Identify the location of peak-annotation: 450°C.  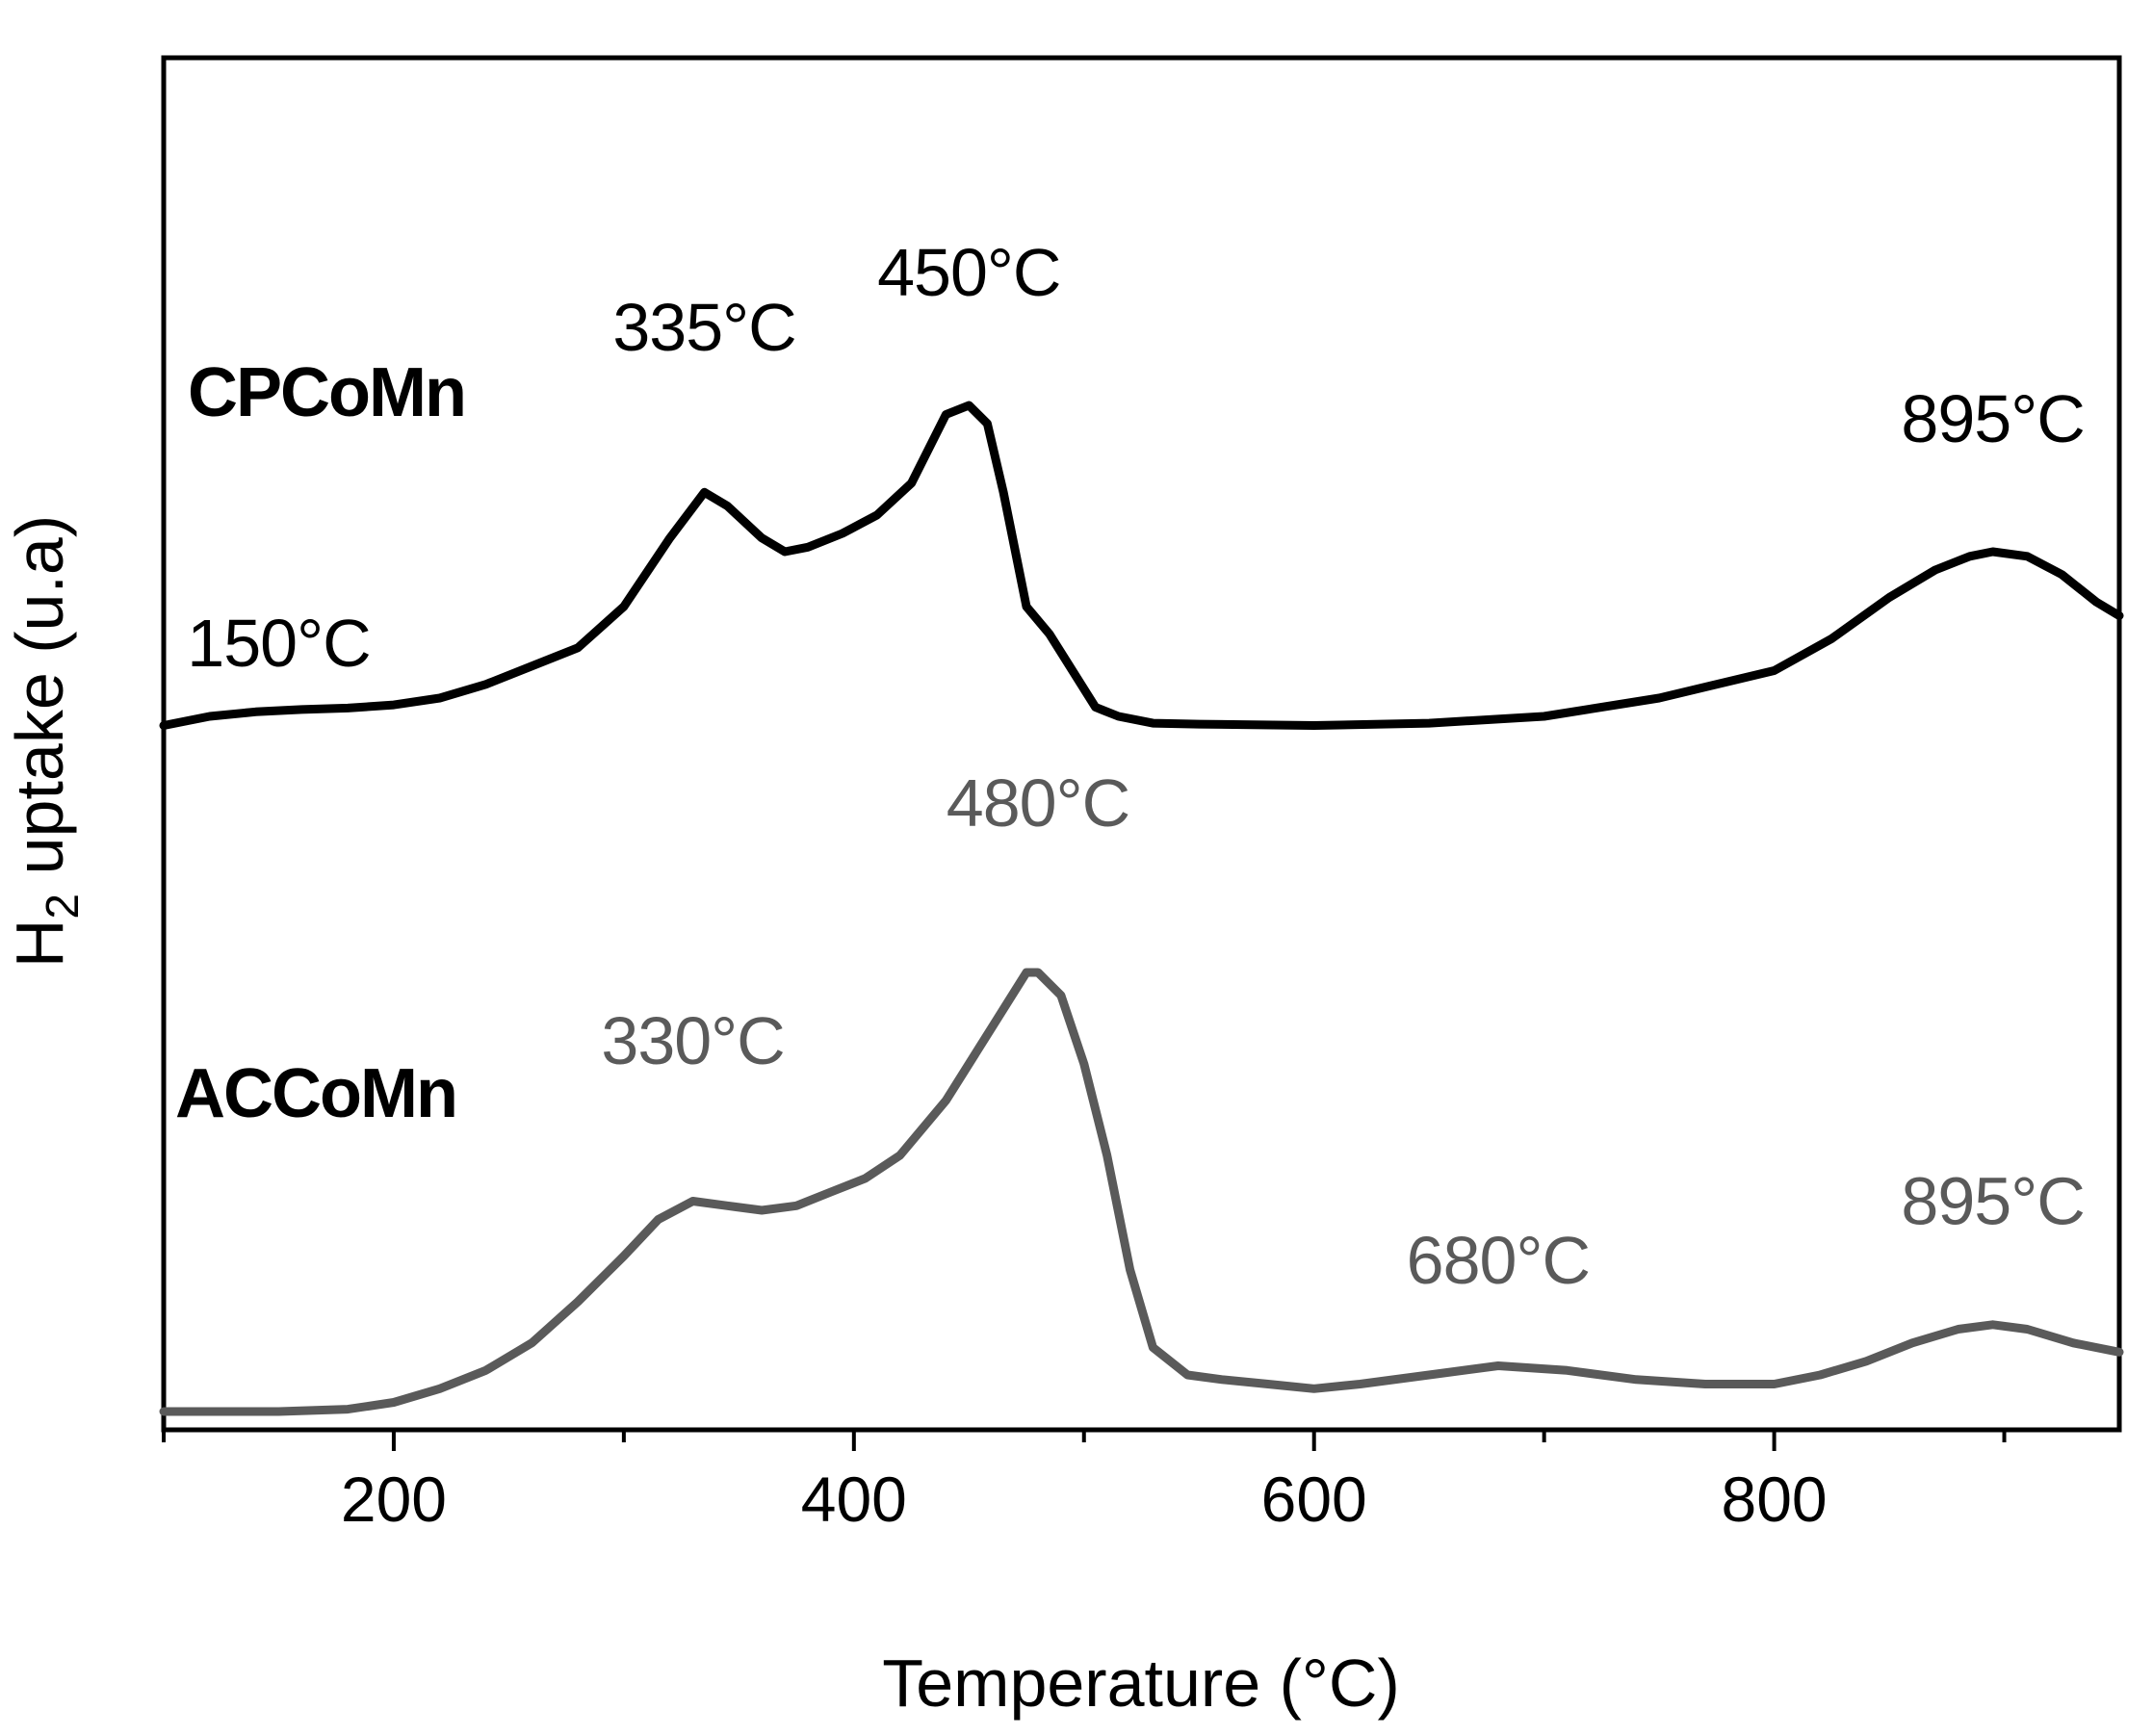
(968, 272).